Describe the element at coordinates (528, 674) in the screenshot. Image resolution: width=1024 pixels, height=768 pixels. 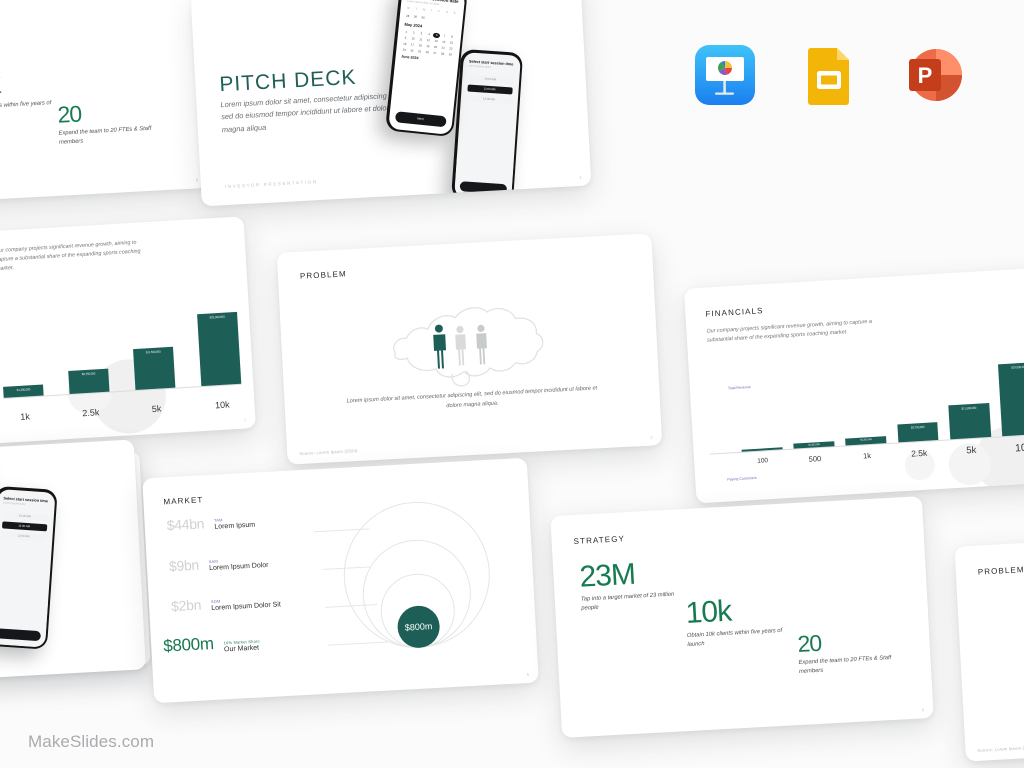
I see `page-number: 5` at that location.